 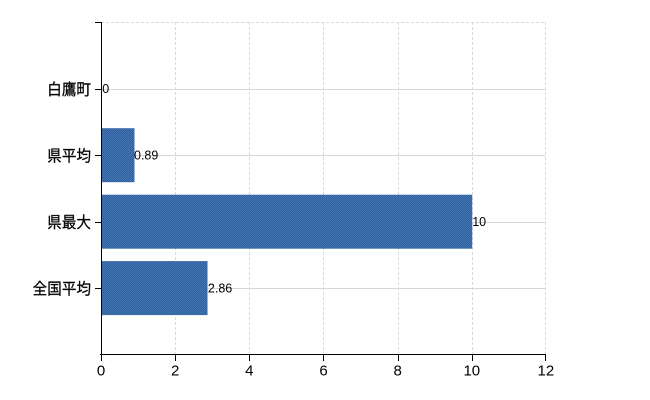 I want to click on svg-text: 2, so click(x=175, y=370).